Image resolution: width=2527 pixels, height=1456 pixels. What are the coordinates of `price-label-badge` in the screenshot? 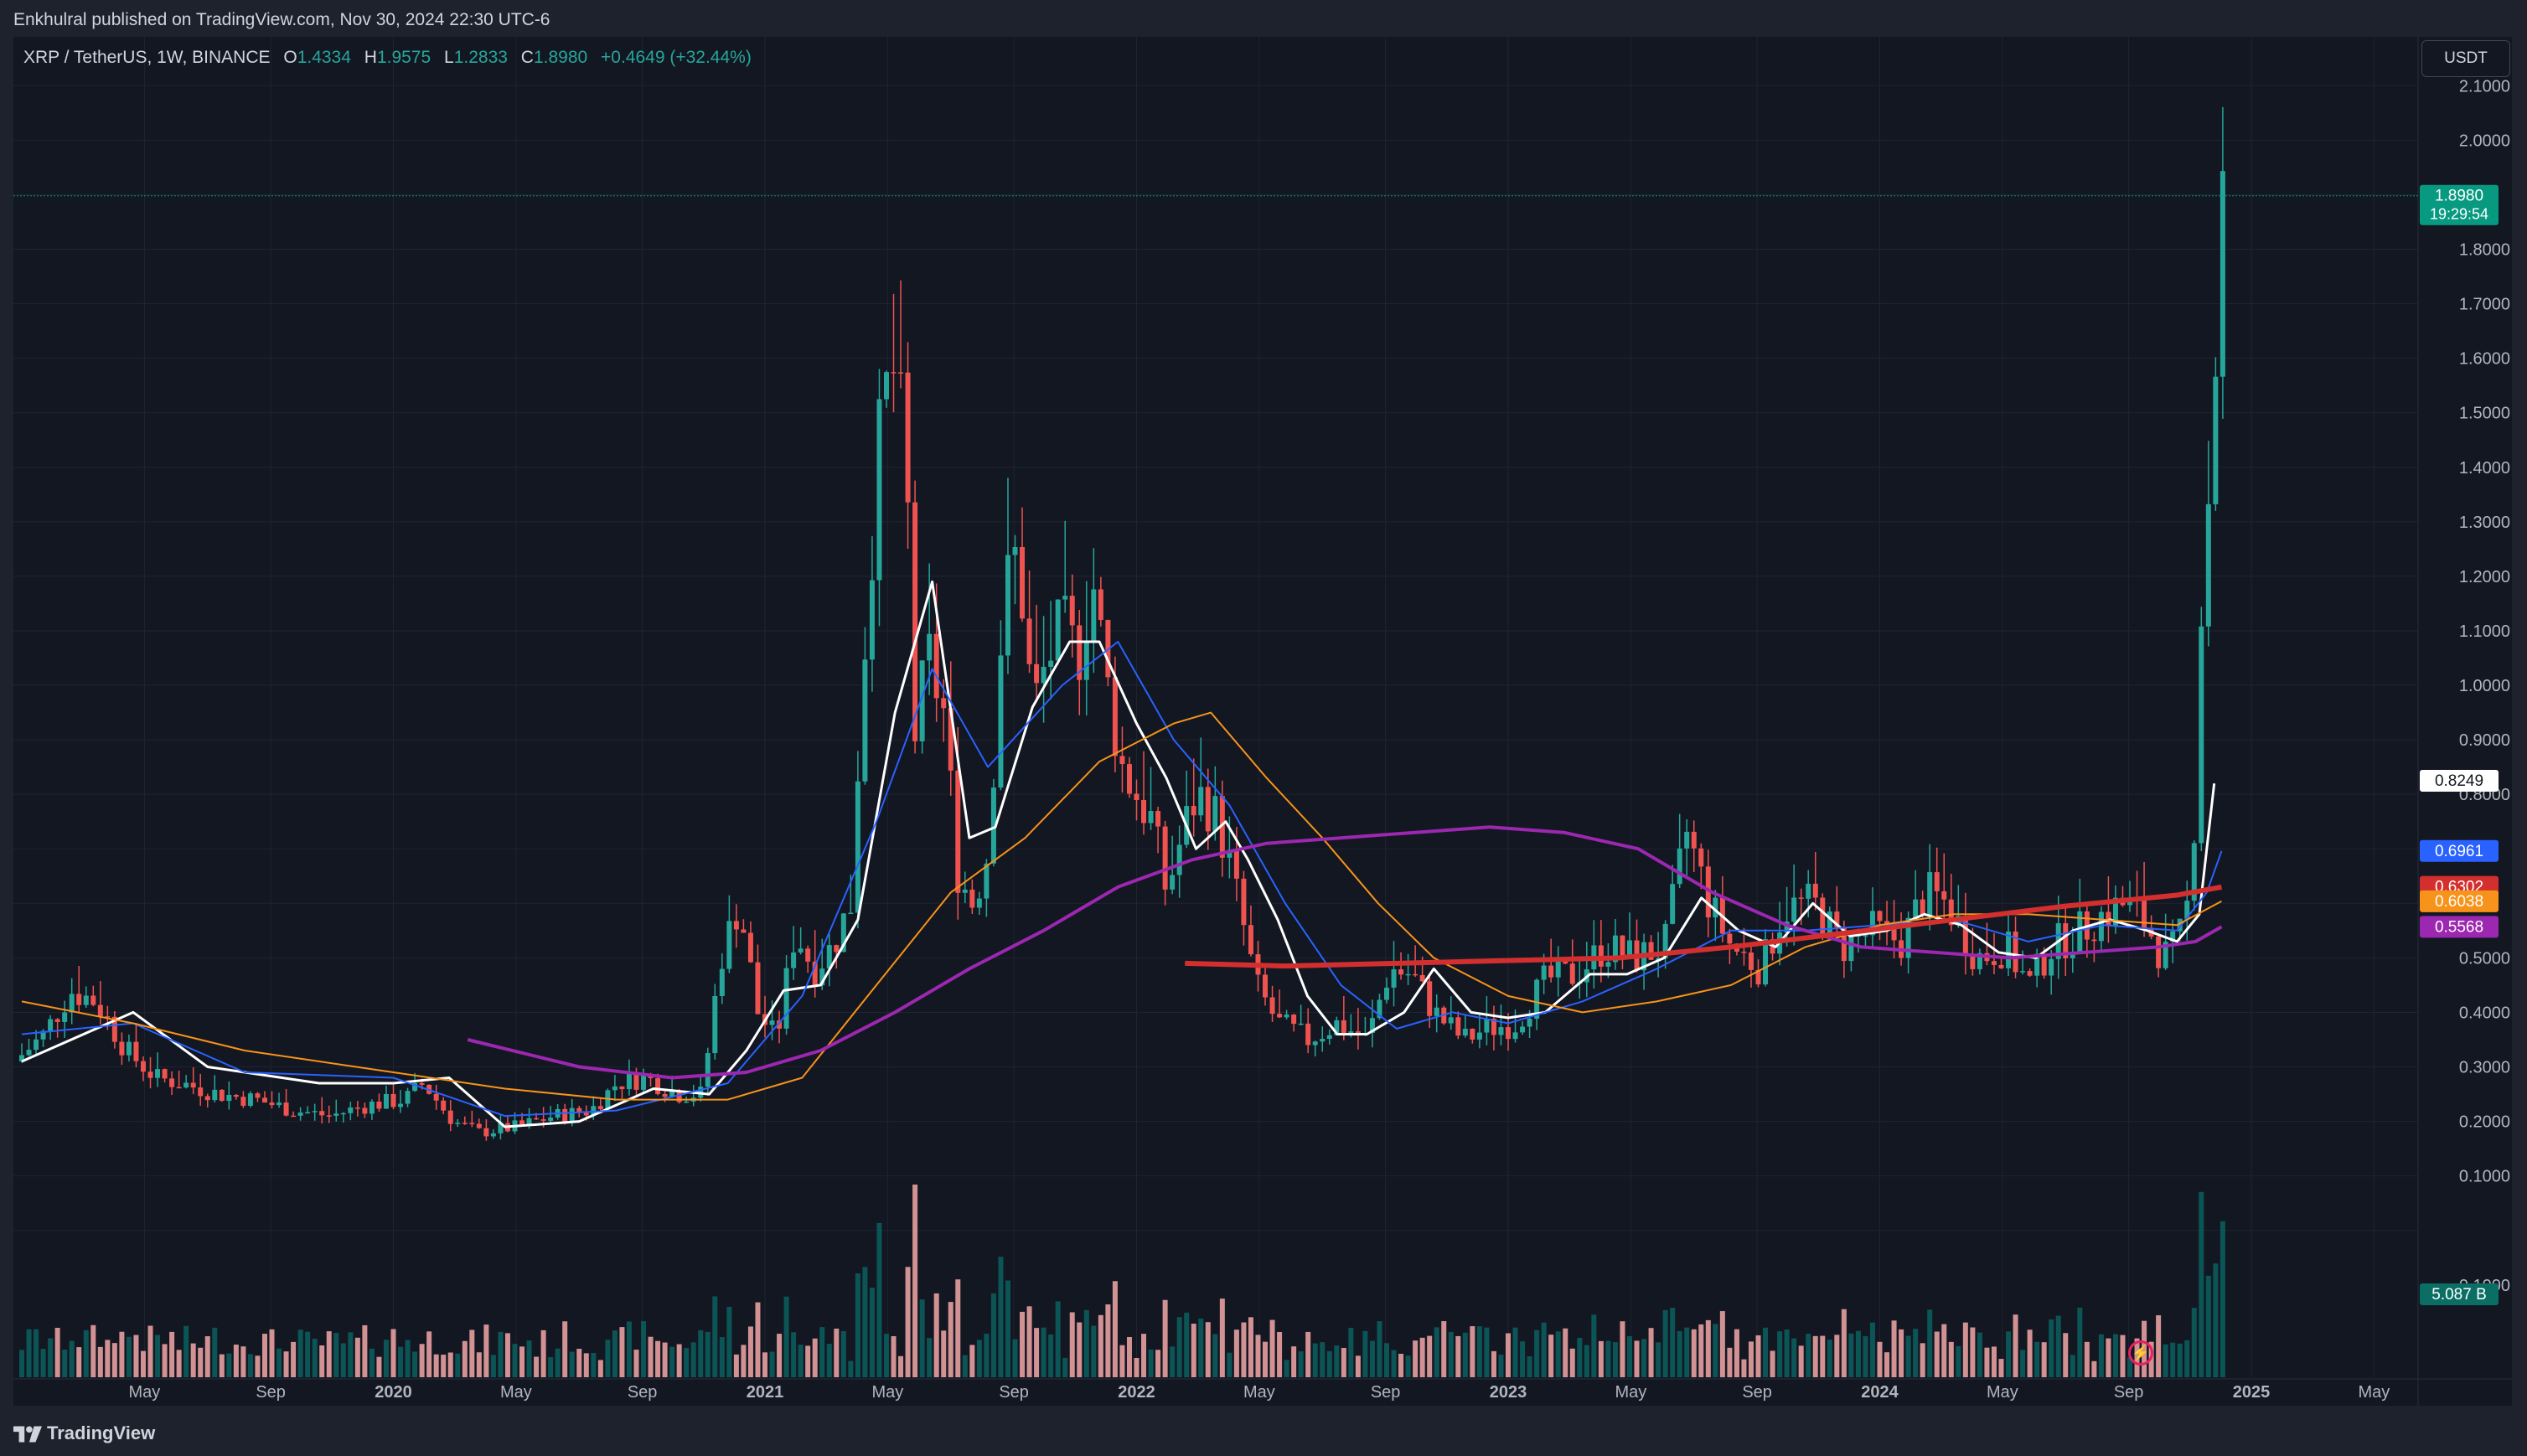 It's located at (2459, 850).